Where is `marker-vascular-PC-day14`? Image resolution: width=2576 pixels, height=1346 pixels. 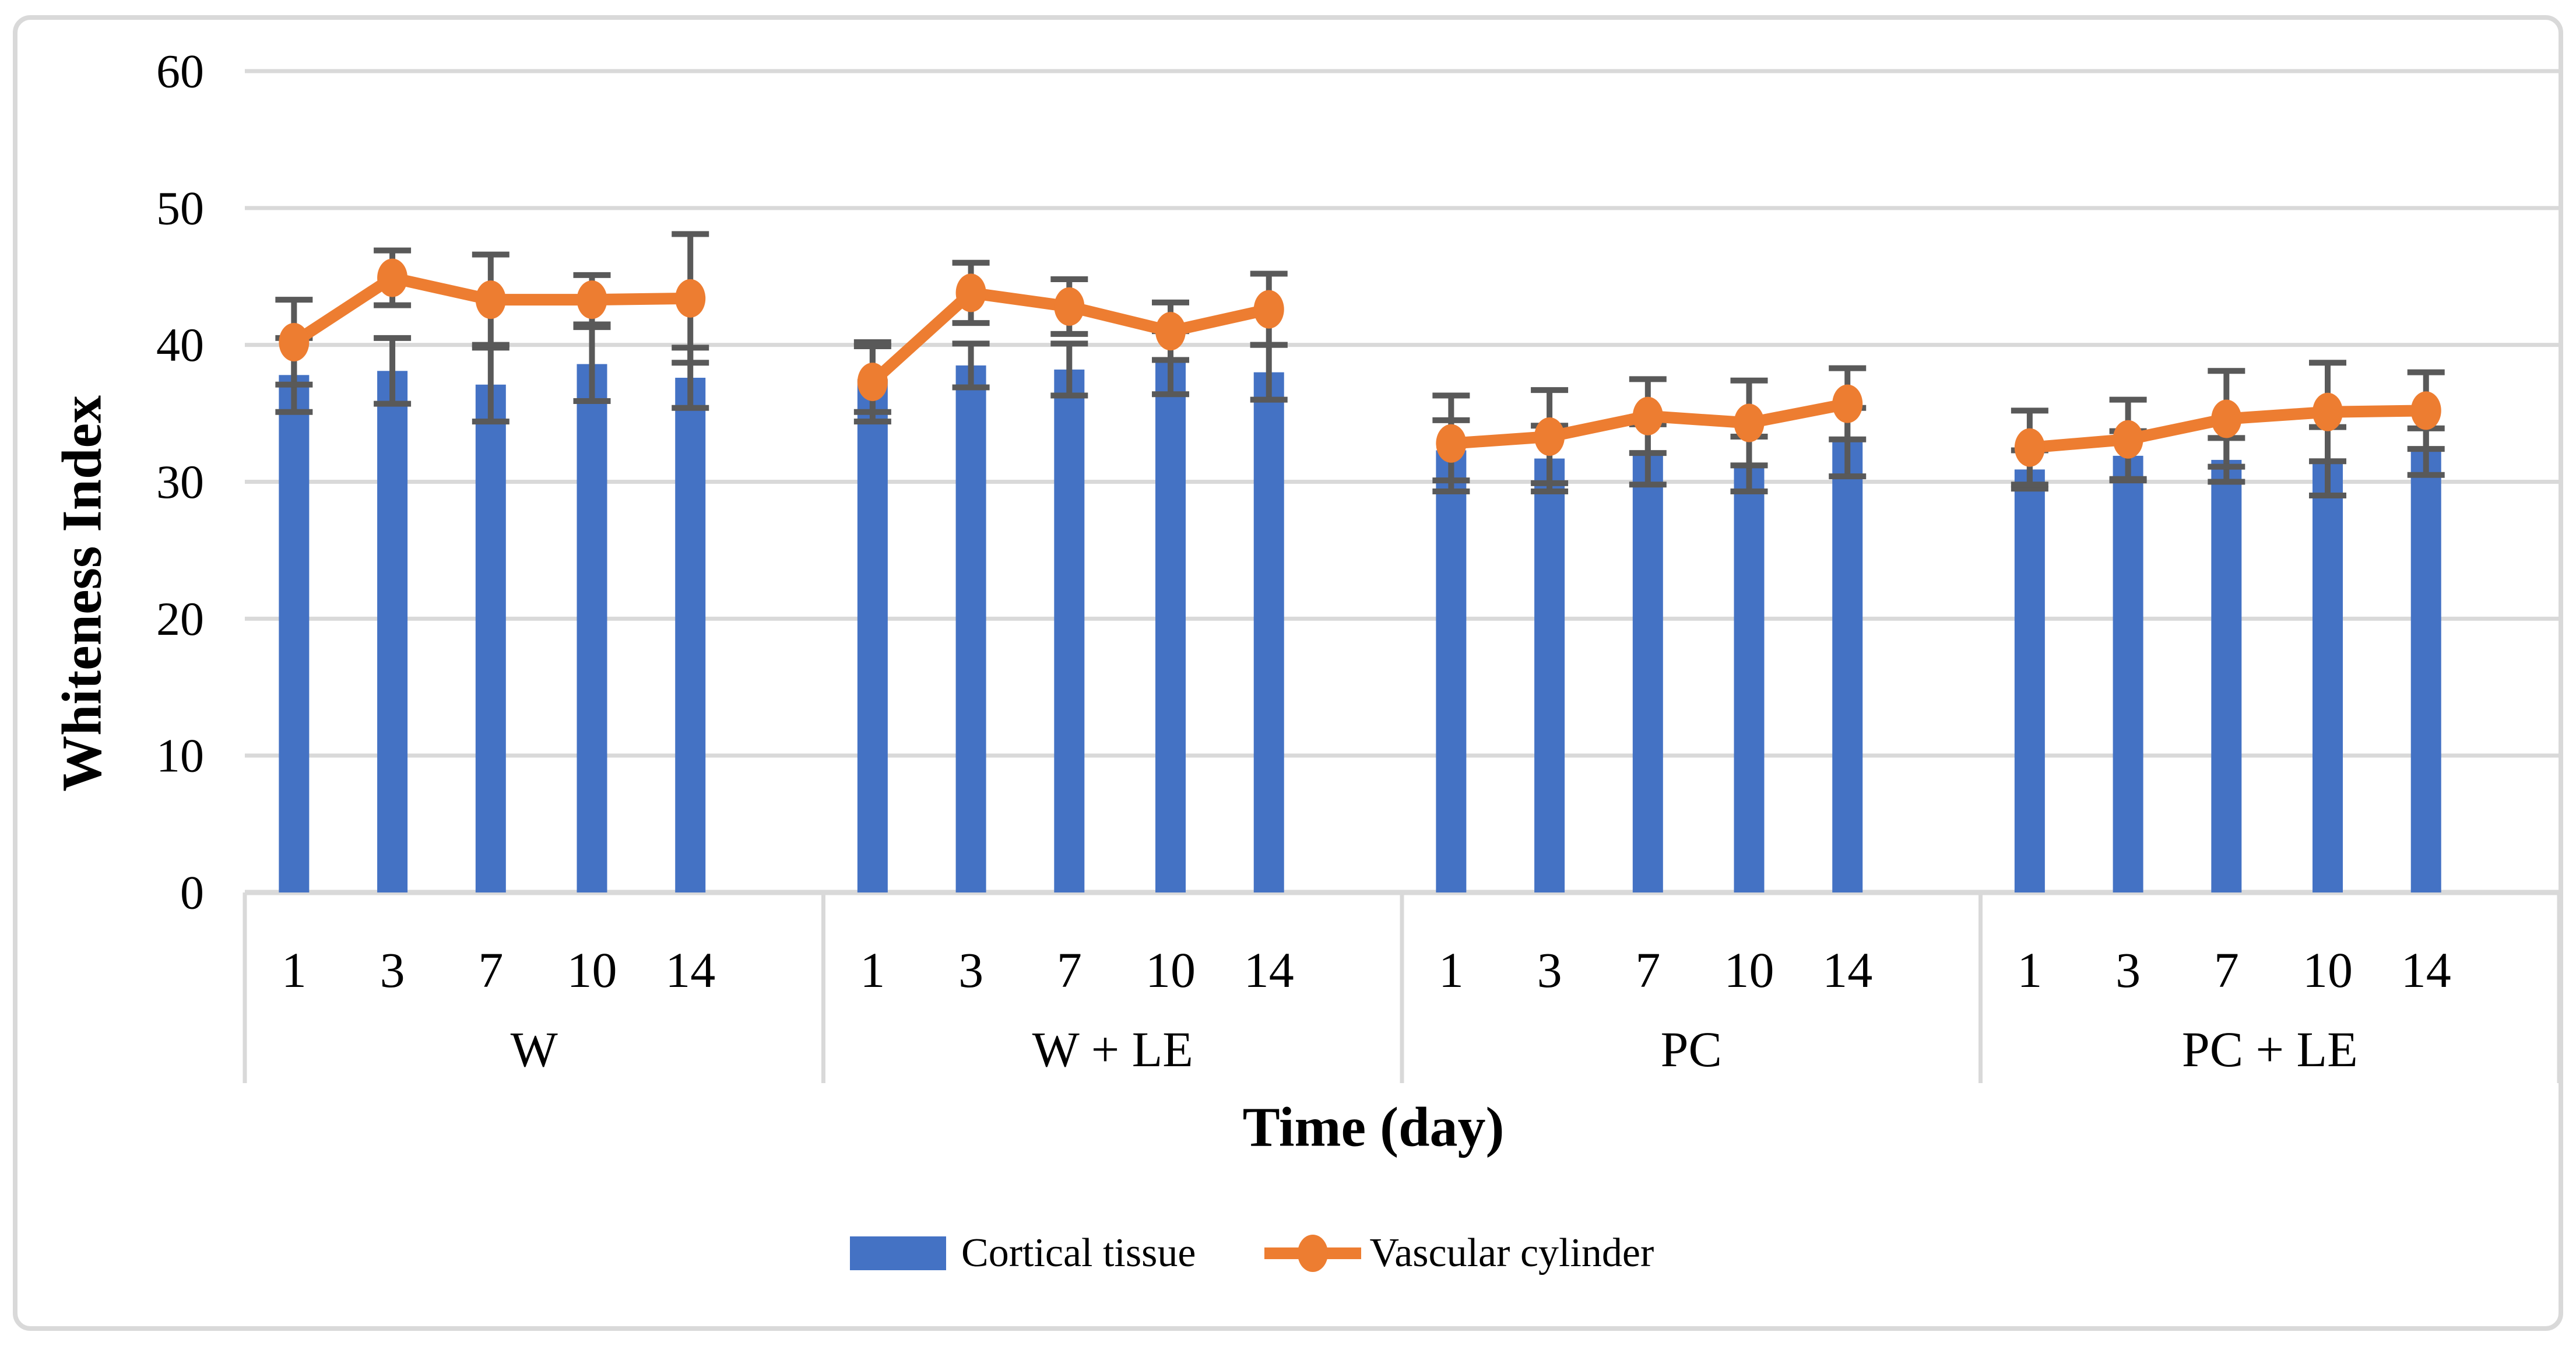
marker-vascular-PC-day14 is located at coordinates (1847, 404).